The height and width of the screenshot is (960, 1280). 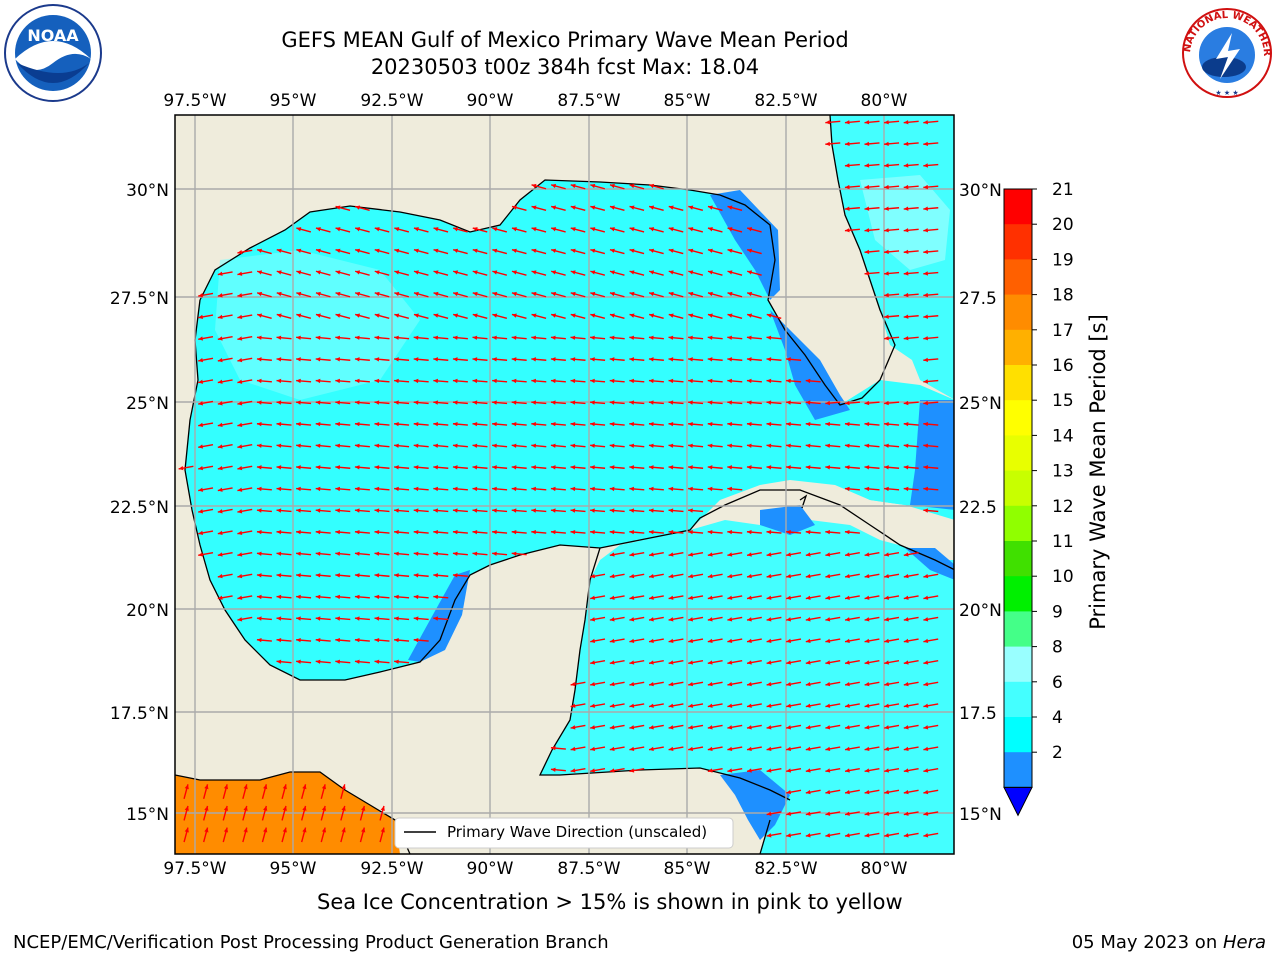 I want to click on colorbar-tick-label: 8, so click(x=1057, y=648).